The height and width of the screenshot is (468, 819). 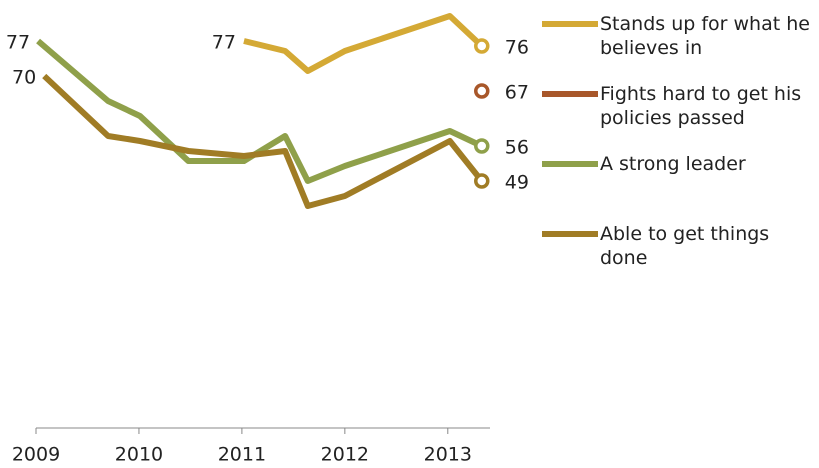 What do you see at coordinates (448, 455) in the screenshot?
I see `x-tick-label: 2013` at bounding box center [448, 455].